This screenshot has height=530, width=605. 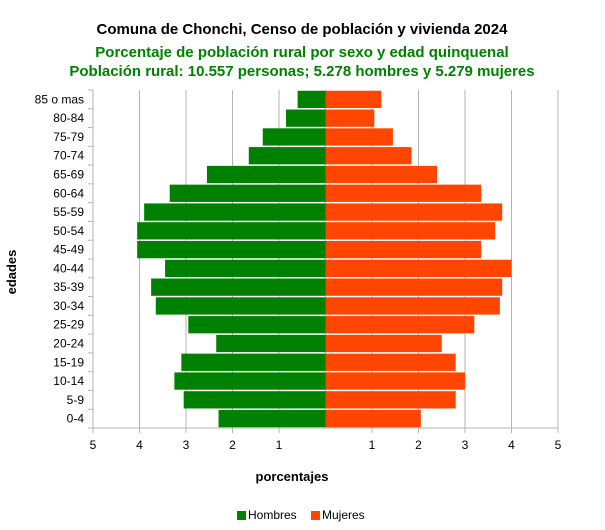 What do you see at coordinates (68, 175) in the screenshot?
I see `y-tick-label: 65-69` at bounding box center [68, 175].